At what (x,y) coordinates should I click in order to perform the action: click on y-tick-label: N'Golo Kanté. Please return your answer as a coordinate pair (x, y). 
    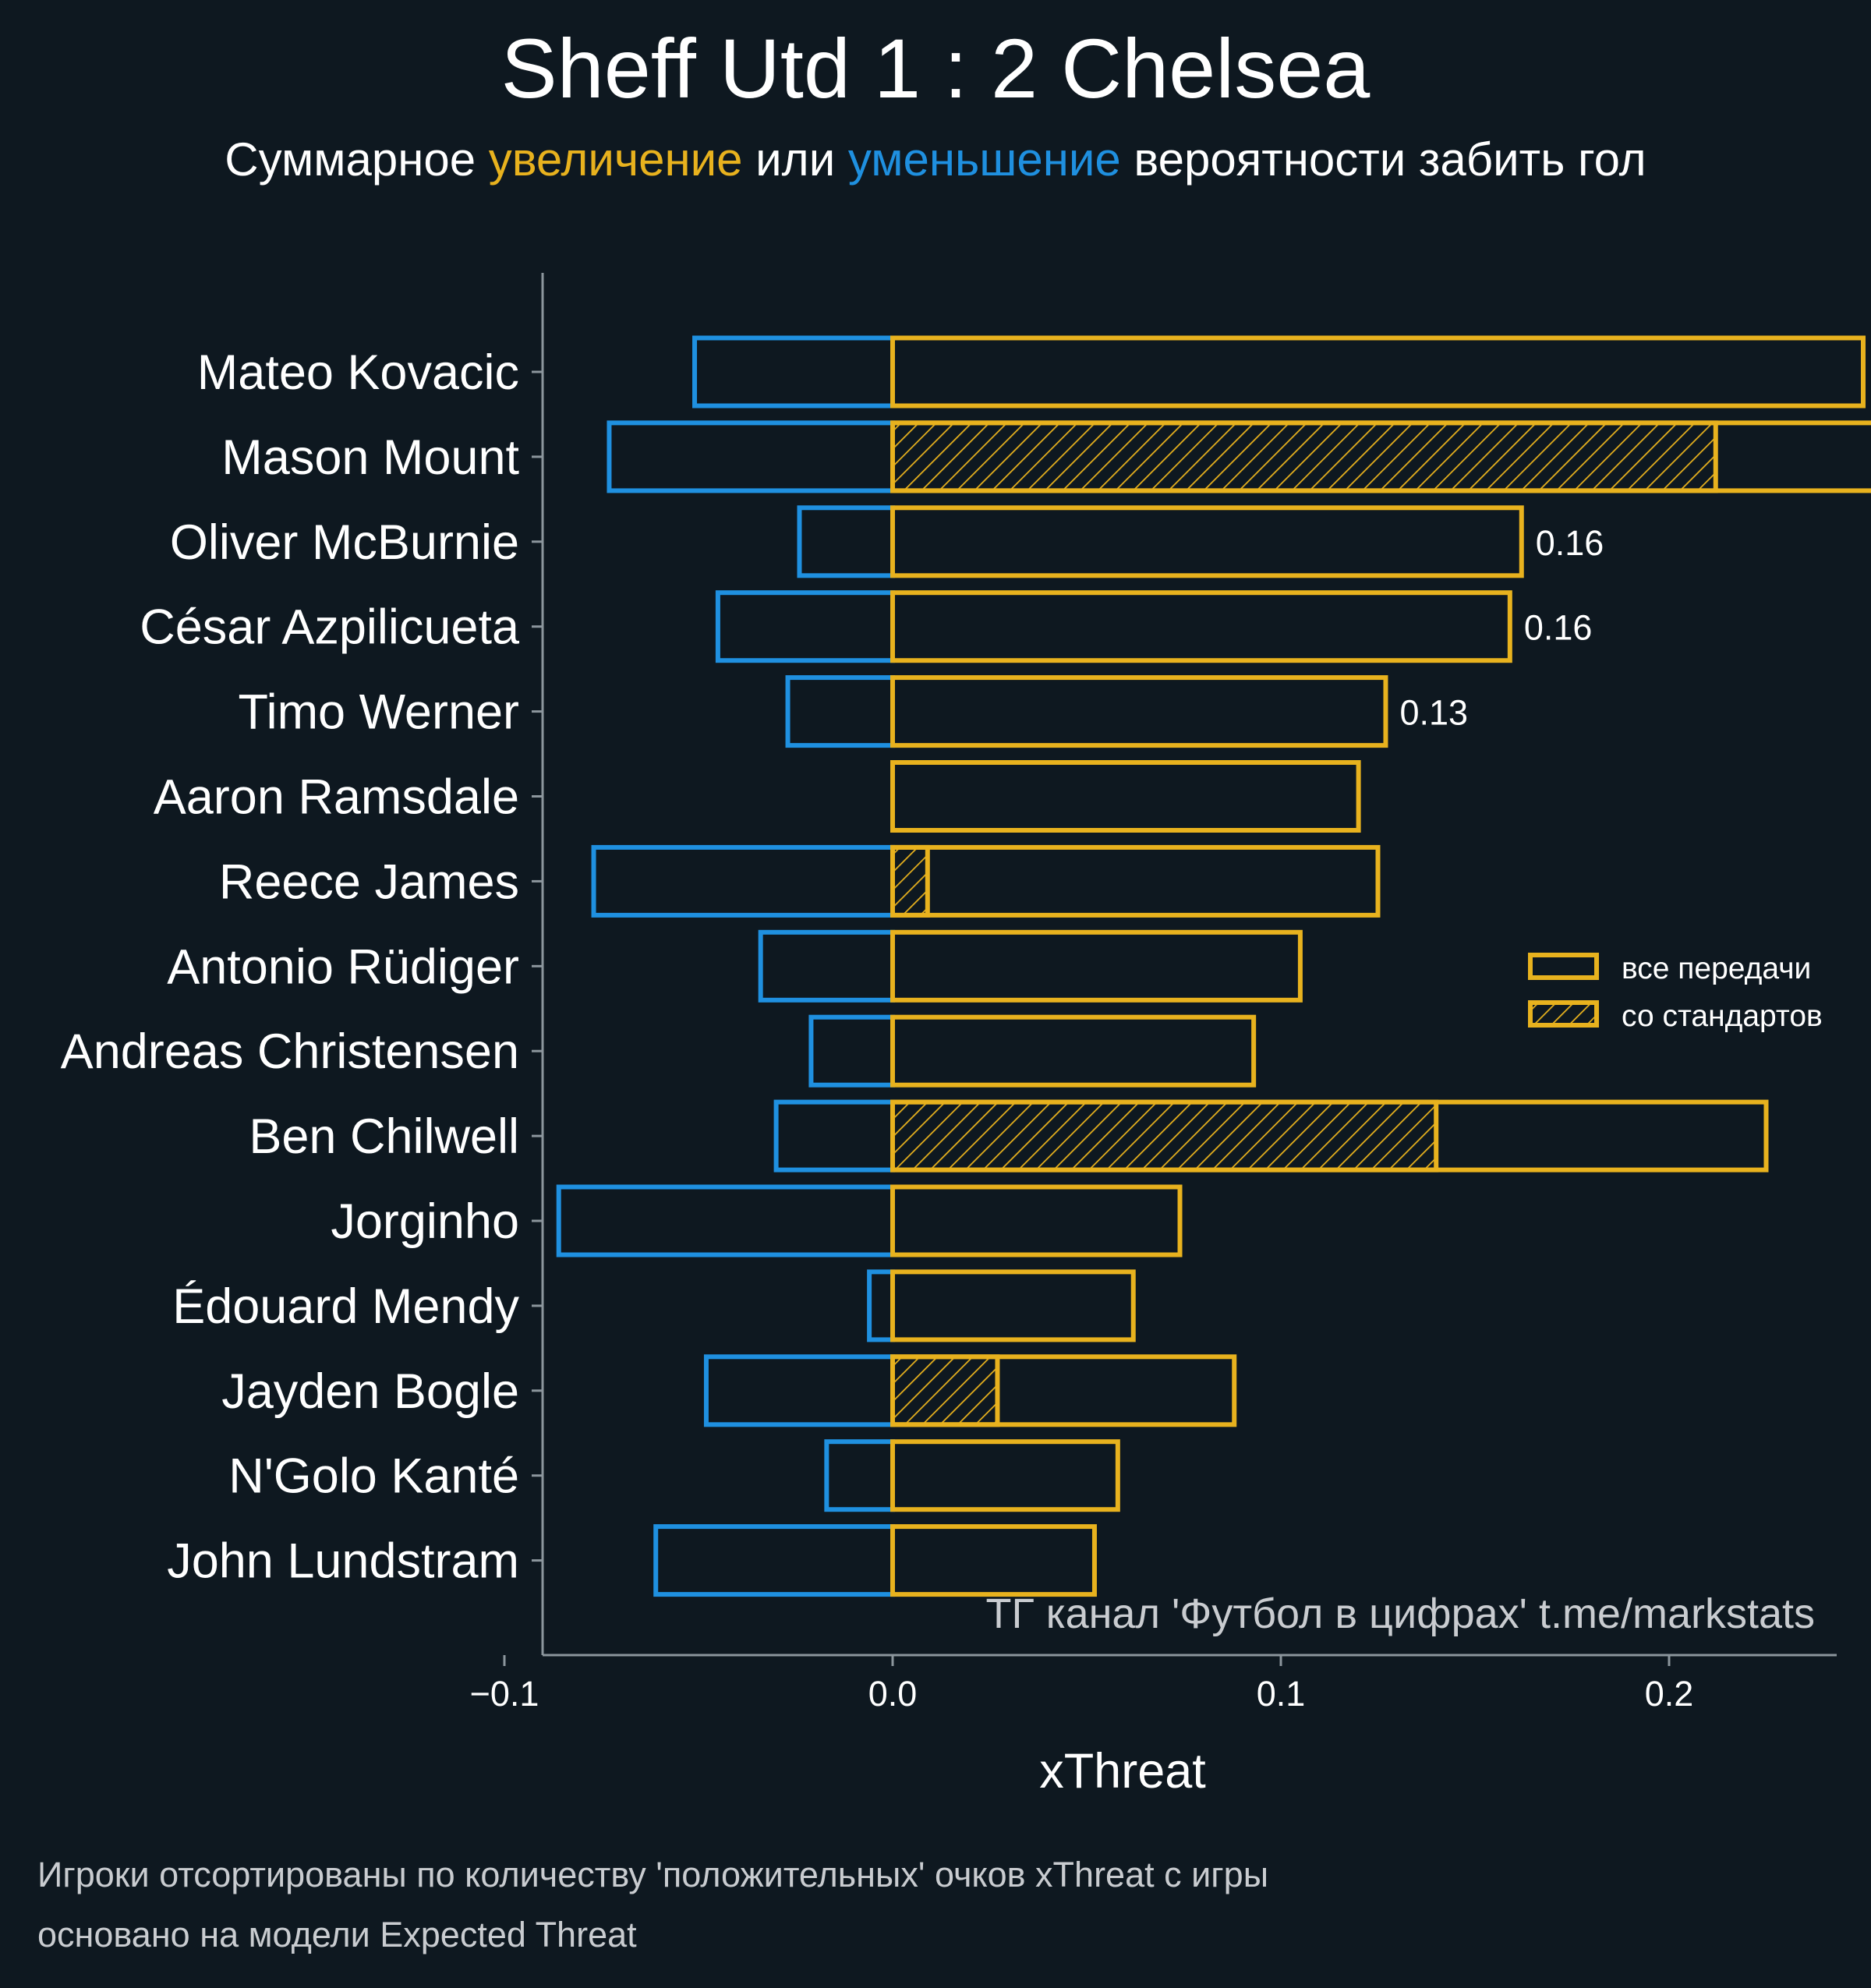
    Looking at the image, I should click on (373, 1476).